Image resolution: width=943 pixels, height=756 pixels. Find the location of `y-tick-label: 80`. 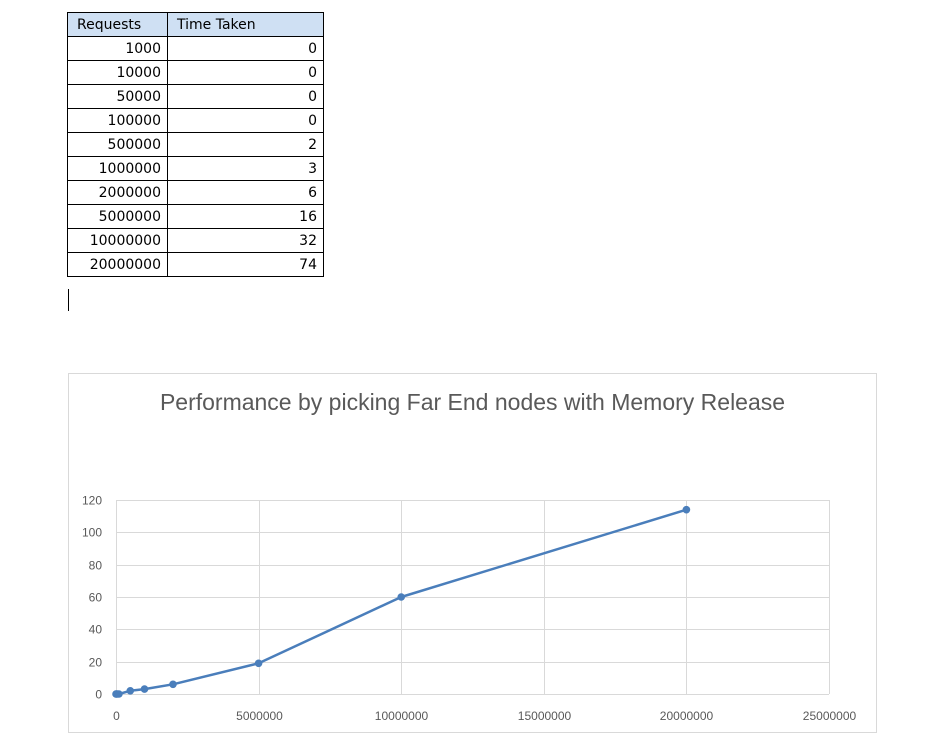

y-tick-label: 80 is located at coordinates (96, 566).